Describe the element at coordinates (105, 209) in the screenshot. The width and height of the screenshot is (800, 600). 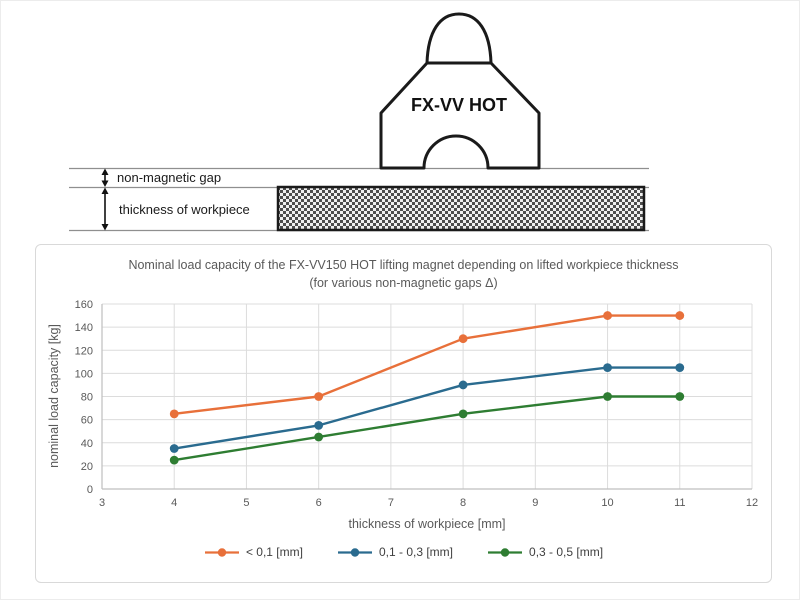
I see `thickness-dimension-arrow` at that location.